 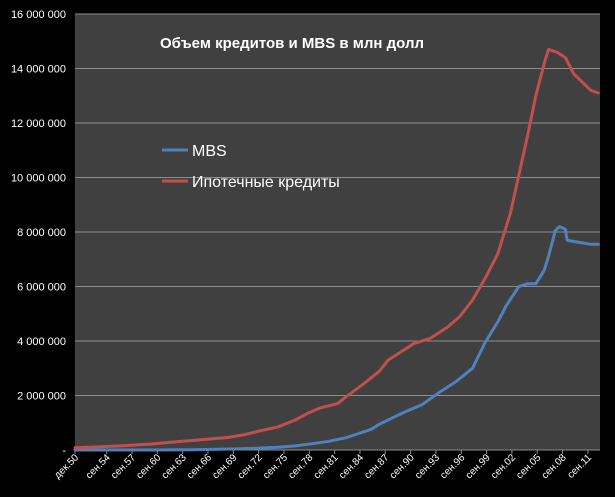 I want to click on x-tick-label: сен.75, so click(x=275, y=466).